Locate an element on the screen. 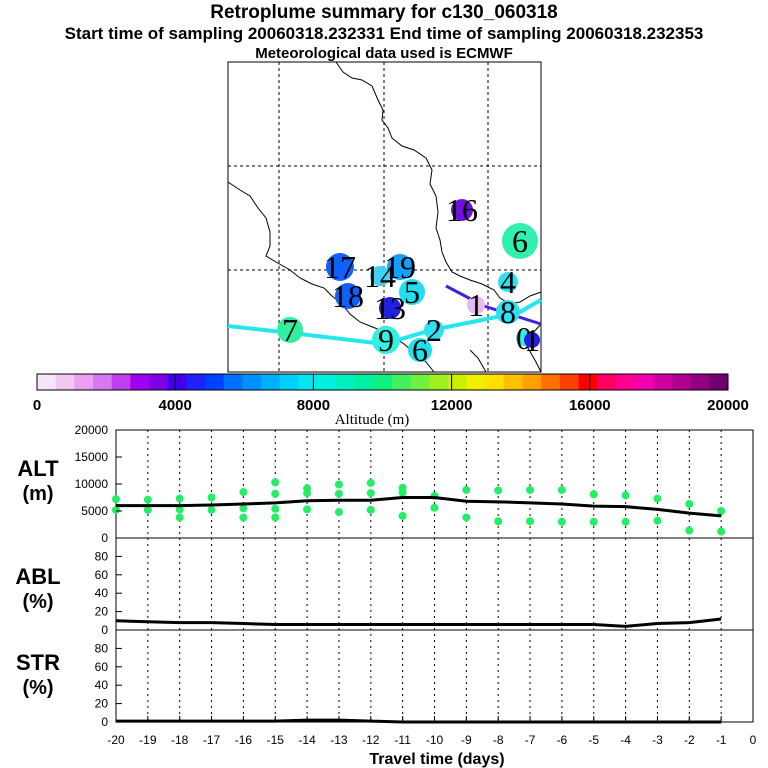 The image size is (768, 768). colorbar: 0 4000 8000 12000 16000 20000 Altitude (m) is located at coordinates (391, 400).